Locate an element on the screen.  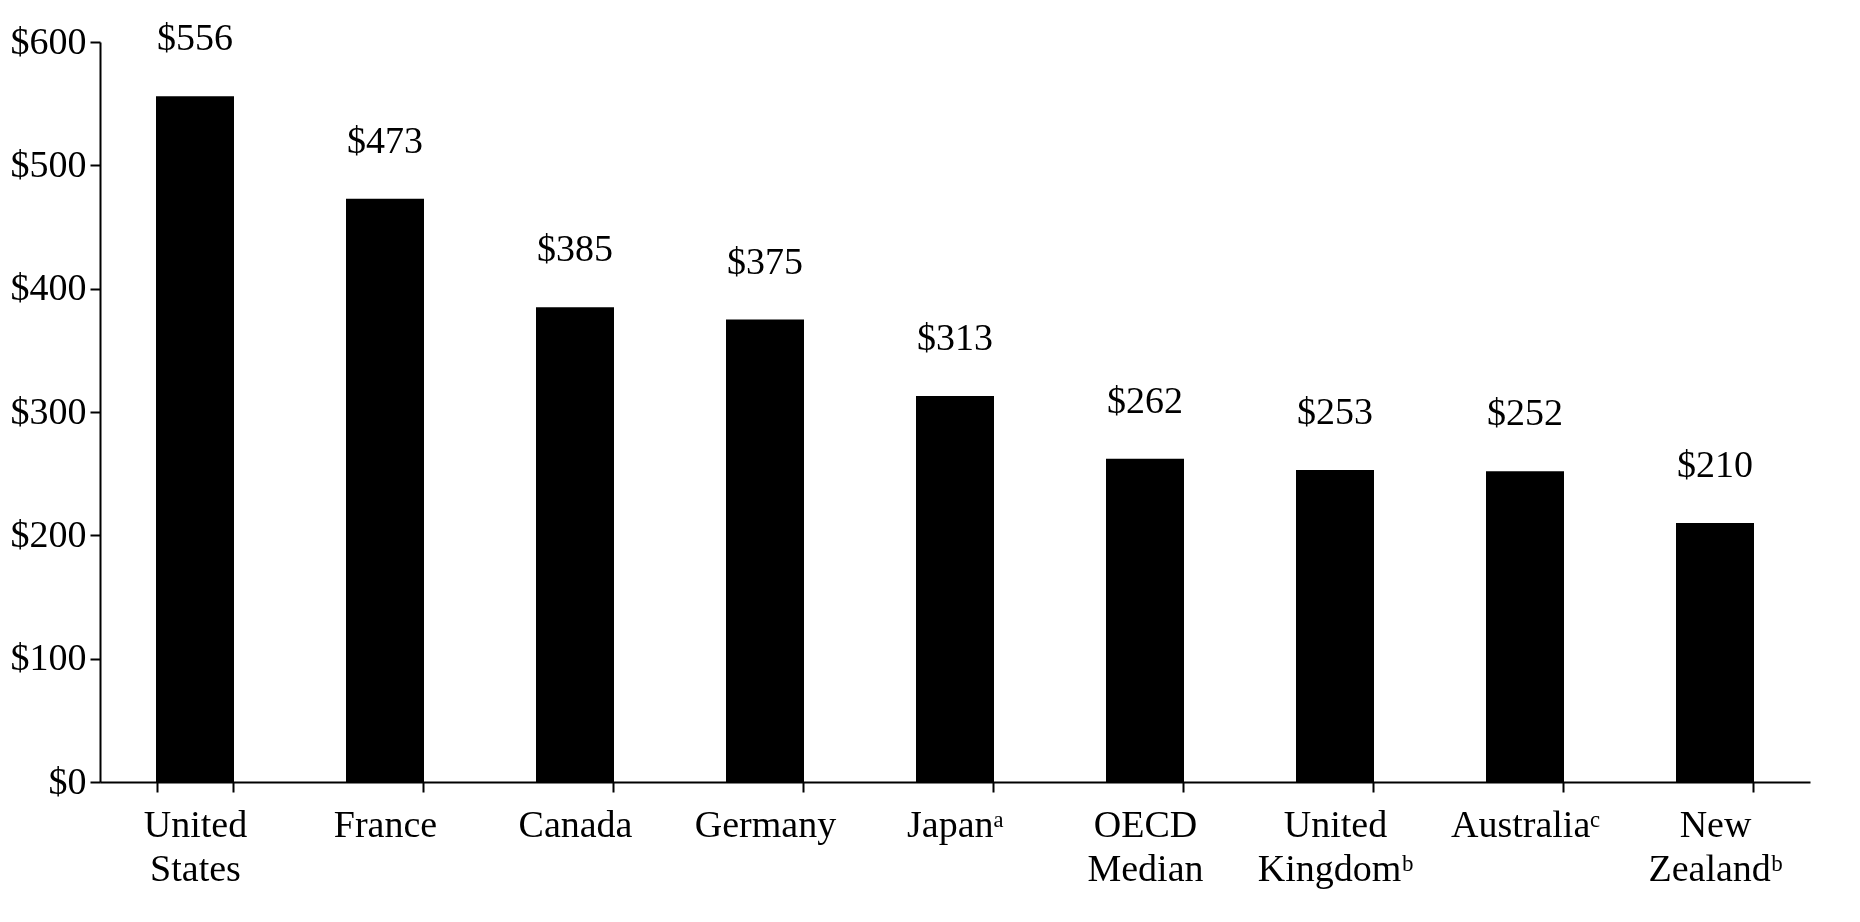
data-label: $253 is located at coordinates (1335, 410).